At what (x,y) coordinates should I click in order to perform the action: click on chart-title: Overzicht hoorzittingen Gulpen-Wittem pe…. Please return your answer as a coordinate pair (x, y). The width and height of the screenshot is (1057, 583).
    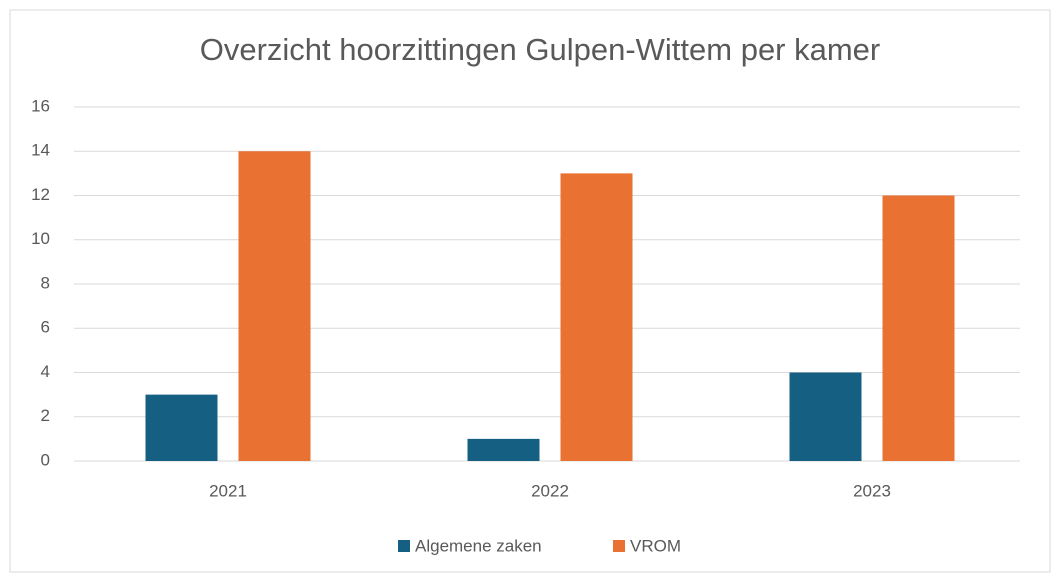
    Looking at the image, I should click on (540, 49).